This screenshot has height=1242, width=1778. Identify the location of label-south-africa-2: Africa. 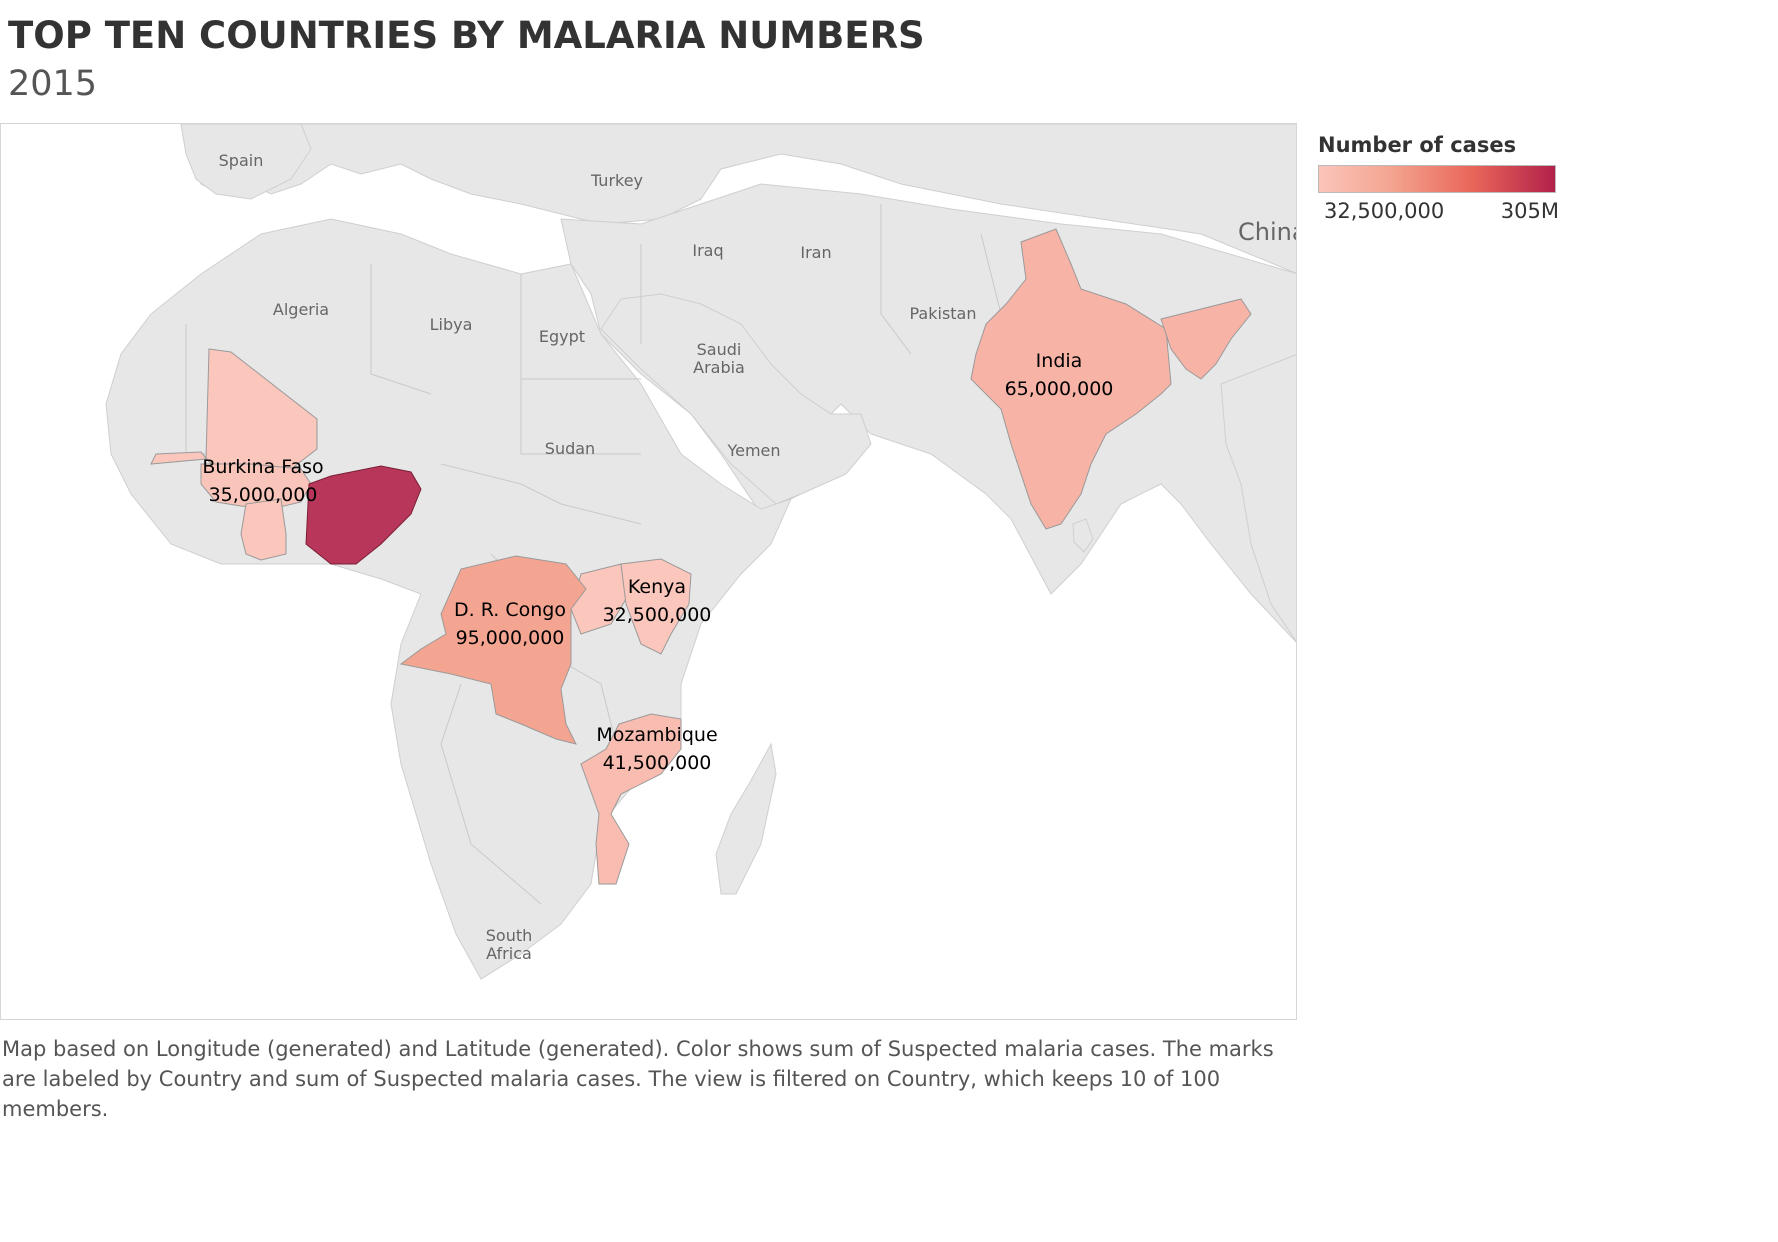
(509, 953).